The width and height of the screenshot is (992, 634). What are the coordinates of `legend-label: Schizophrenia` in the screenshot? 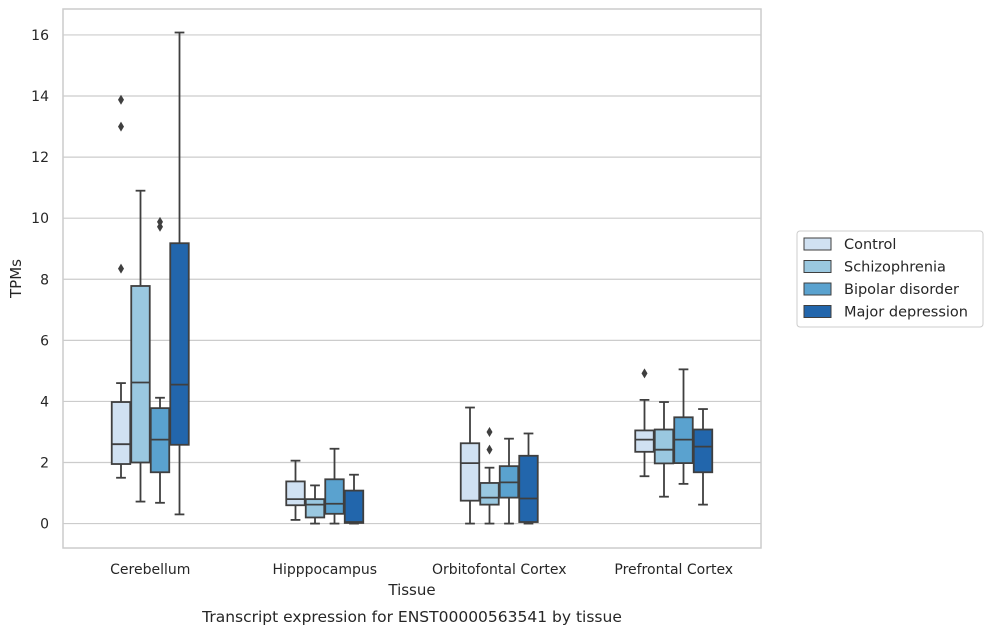 It's located at (895, 268).